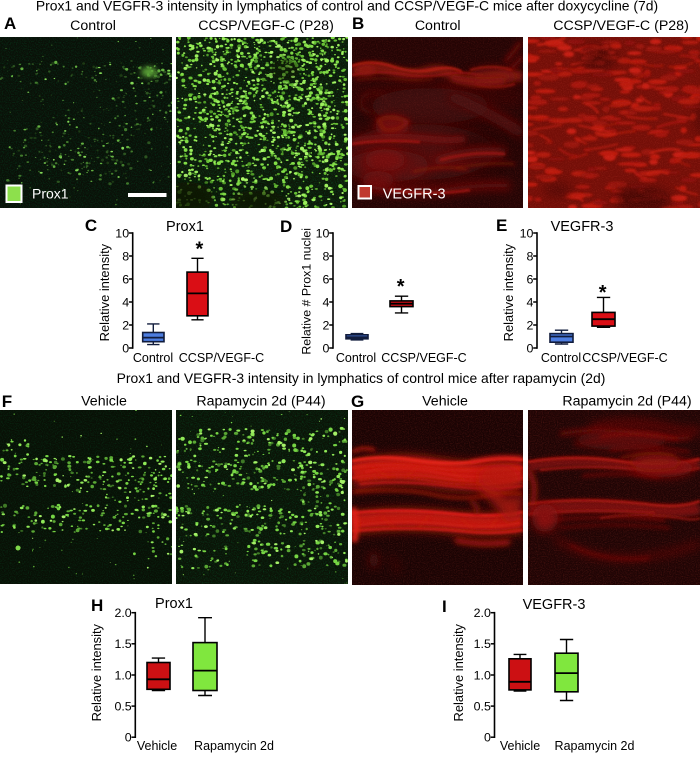 This screenshot has width=700, height=758. What do you see at coordinates (501, 225) in the screenshot?
I see `svg-text: E` at bounding box center [501, 225].